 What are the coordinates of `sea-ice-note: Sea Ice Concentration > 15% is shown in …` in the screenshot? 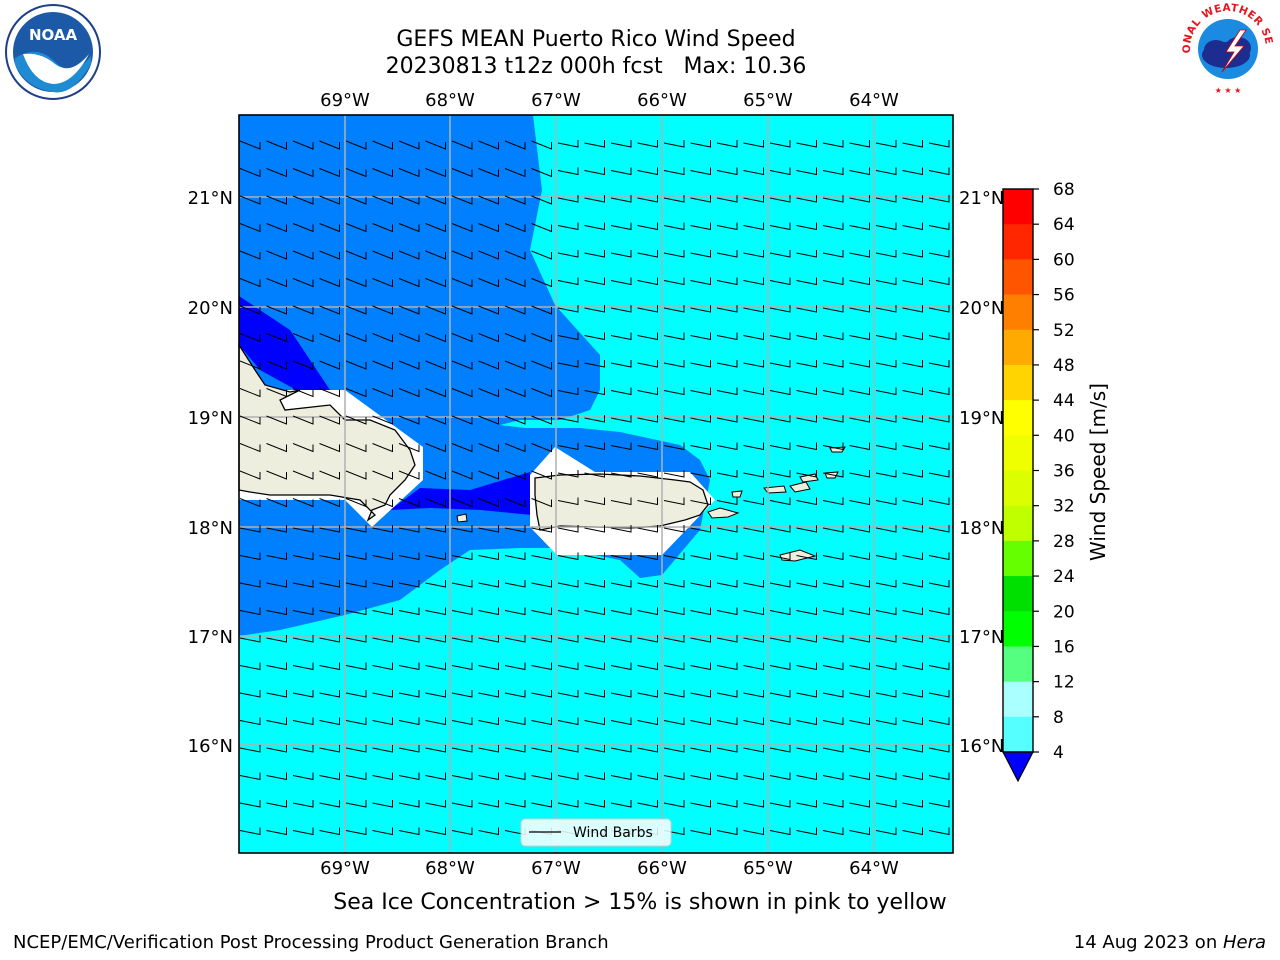 It's located at (640, 902).